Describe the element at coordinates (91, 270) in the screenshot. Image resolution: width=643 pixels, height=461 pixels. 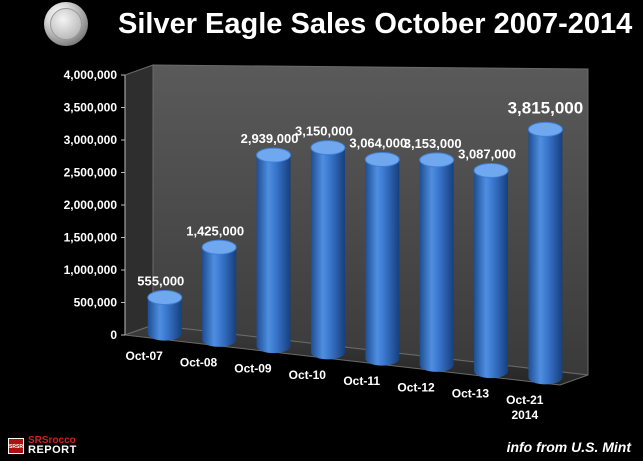
I see `y-tick-label: 1,000,000` at that location.